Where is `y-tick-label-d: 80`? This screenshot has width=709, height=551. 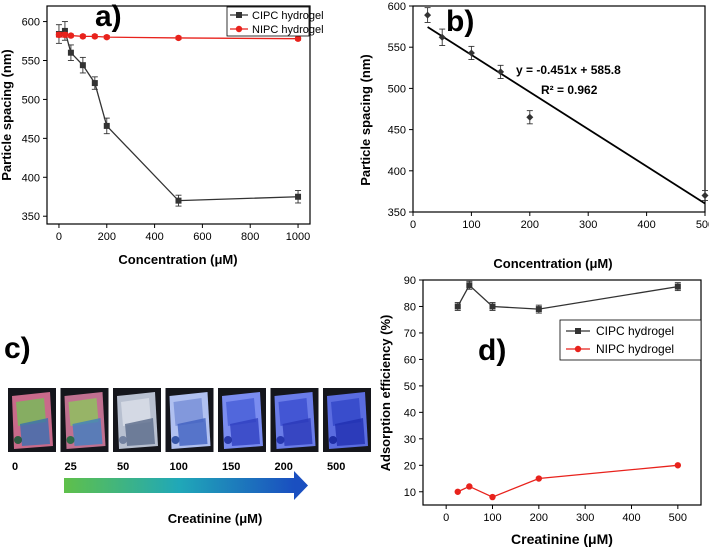 y-tick-label-d: 80 is located at coordinates (410, 307).